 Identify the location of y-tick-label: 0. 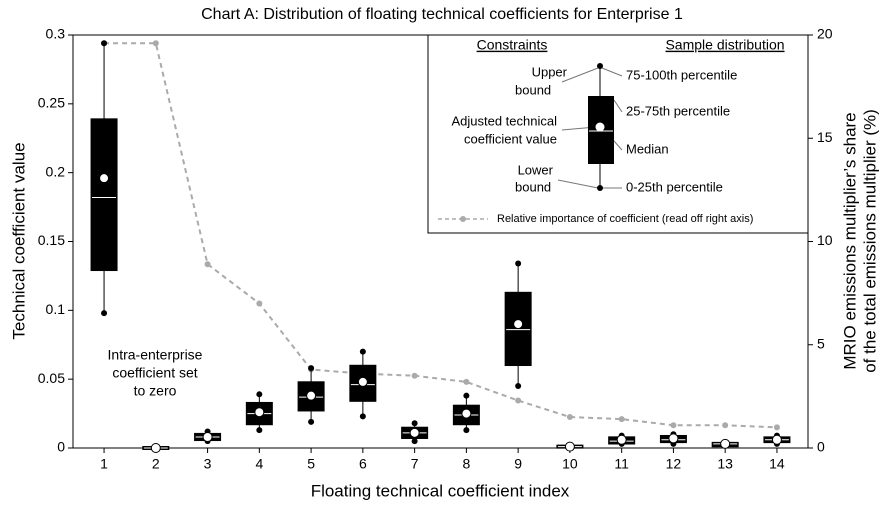
(61, 447).